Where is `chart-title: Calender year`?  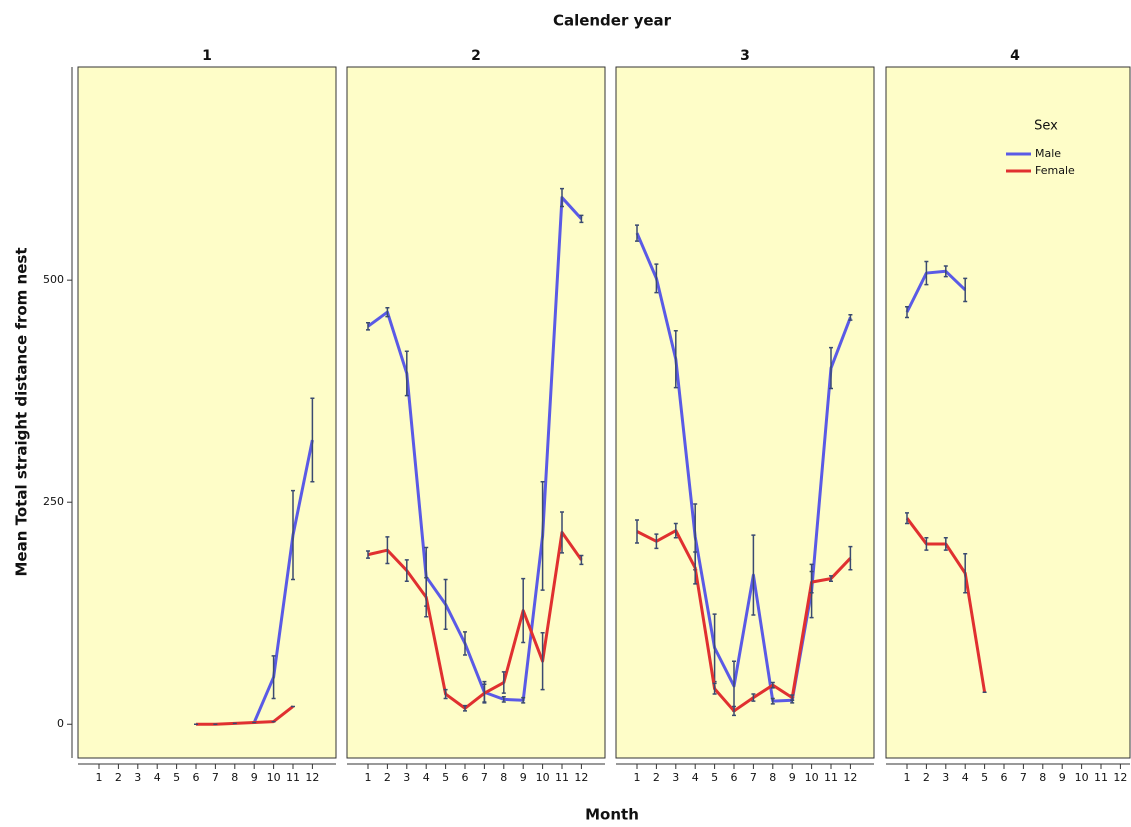
chart-title: Calender year is located at coordinates (612, 21).